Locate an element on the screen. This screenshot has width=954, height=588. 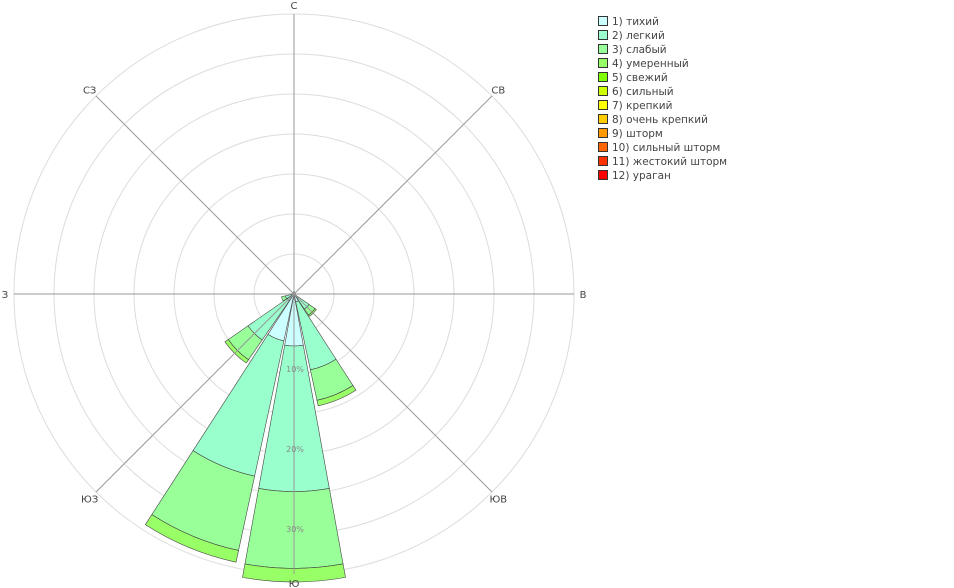
legend-label: 2) легкий is located at coordinates (638, 36).